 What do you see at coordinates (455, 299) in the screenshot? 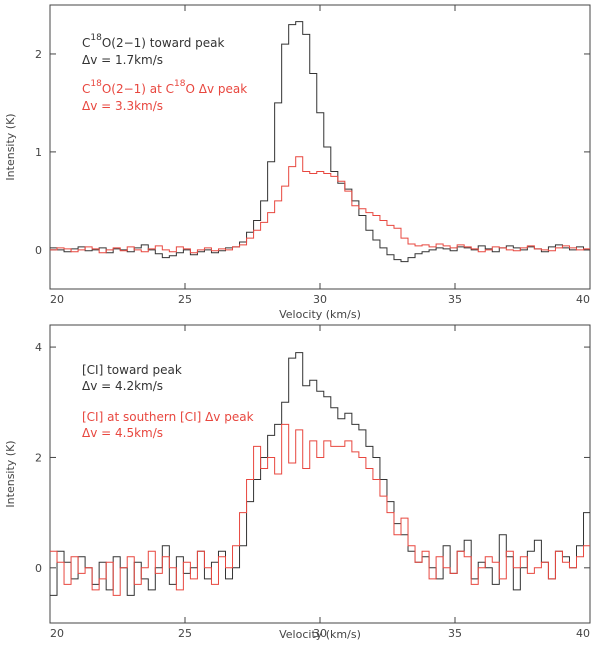
I see `panel-top-xtick-label-35: 35` at bounding box center [455, 299].